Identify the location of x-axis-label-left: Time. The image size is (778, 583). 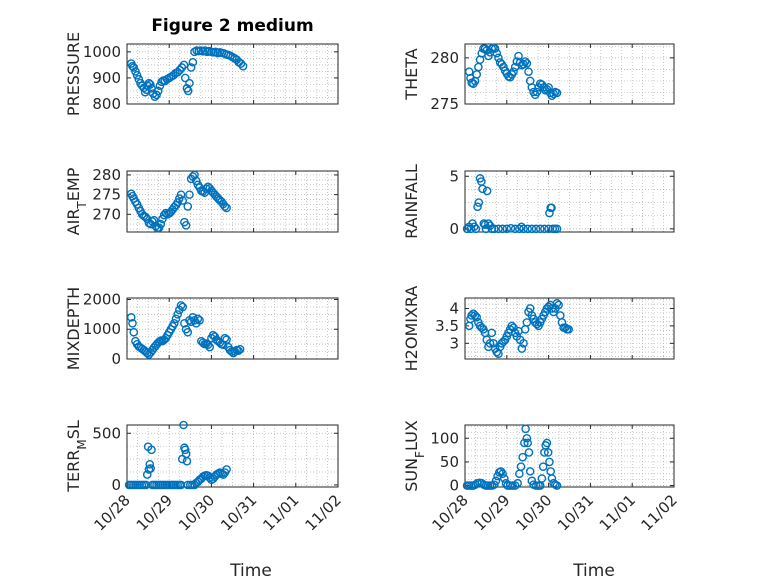
(250, 571).